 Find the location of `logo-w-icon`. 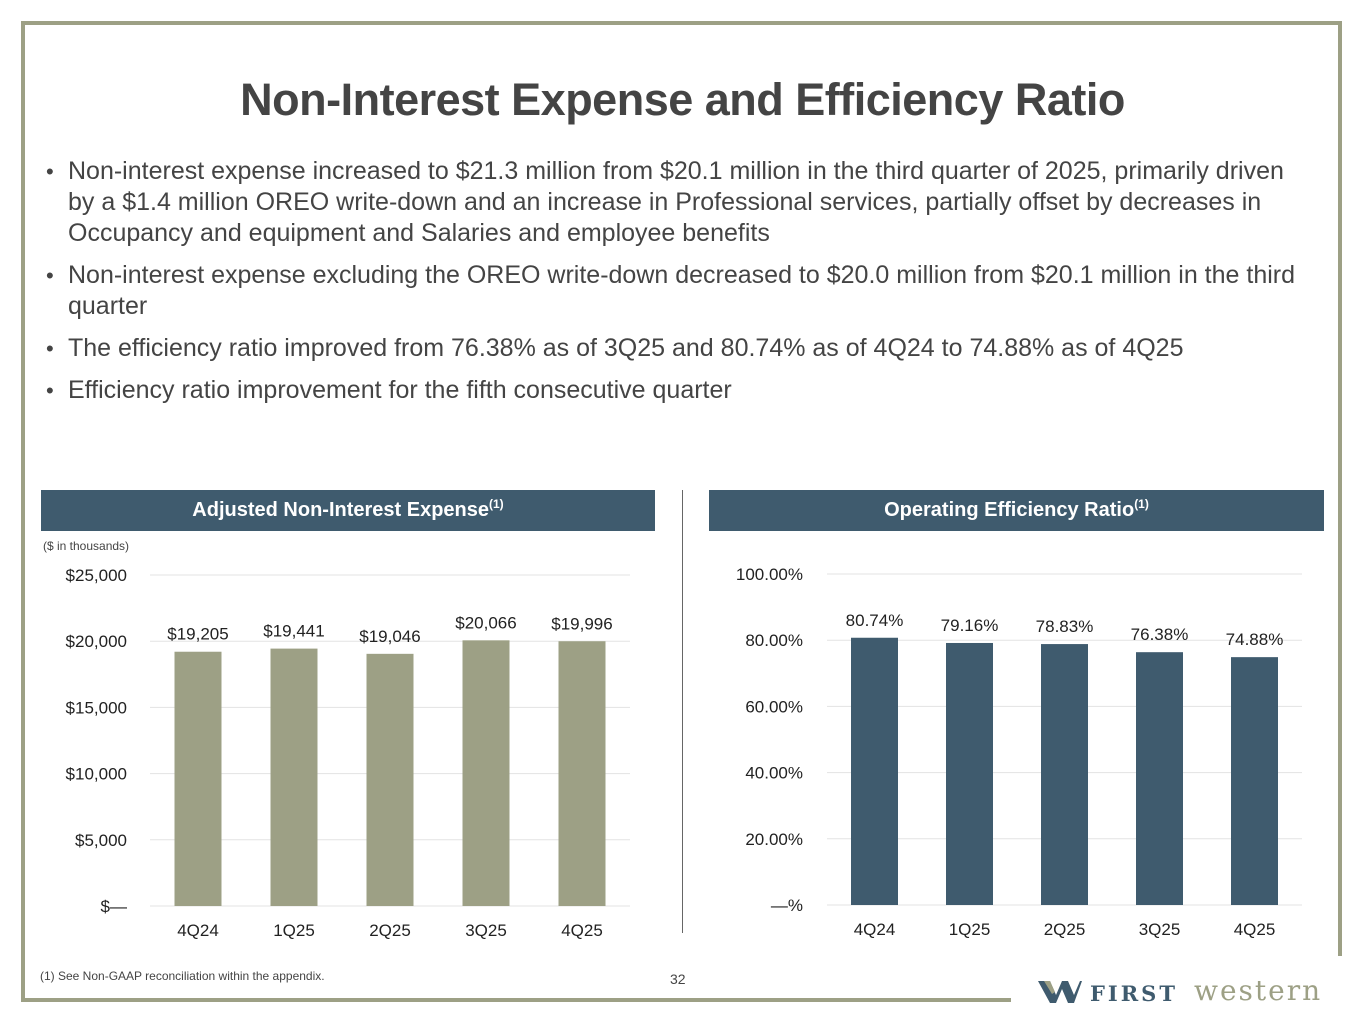

logo-w-icon is located at coordinates (1060, 992).